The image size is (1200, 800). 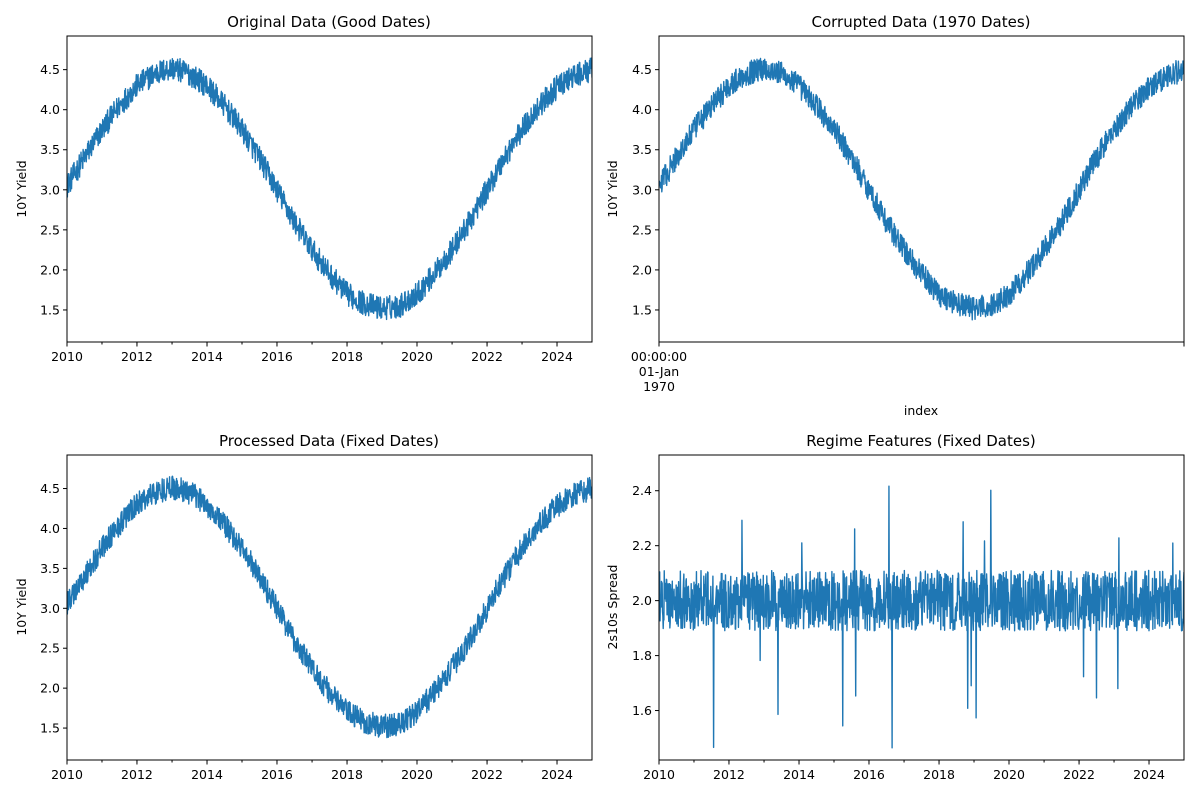 What do you see at coordinates (642, 545) in the screenshot?
I see `y-tick-label: 2.2` at bounding box center [642, 545].